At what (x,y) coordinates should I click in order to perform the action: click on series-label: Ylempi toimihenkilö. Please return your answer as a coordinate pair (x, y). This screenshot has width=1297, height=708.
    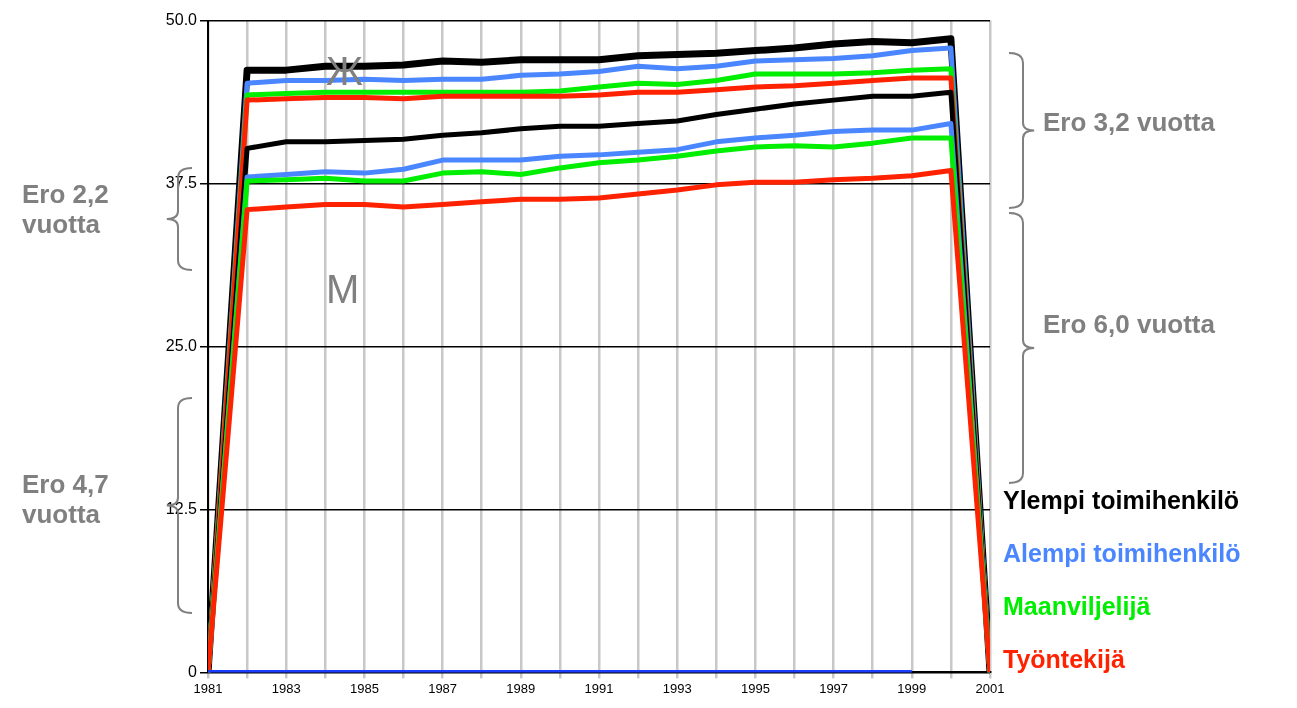
    Looking at the image, I should click on (1122, 501).